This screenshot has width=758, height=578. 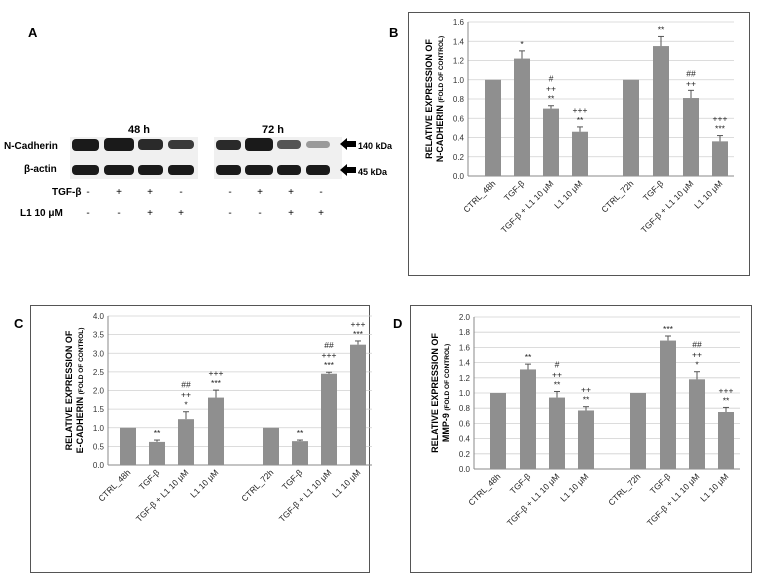 What do you see at coordinates (440, 133) in the screenshot?
I see `y-axis-title-line2: N-CADHERIN` at bounding box center [440, 133].